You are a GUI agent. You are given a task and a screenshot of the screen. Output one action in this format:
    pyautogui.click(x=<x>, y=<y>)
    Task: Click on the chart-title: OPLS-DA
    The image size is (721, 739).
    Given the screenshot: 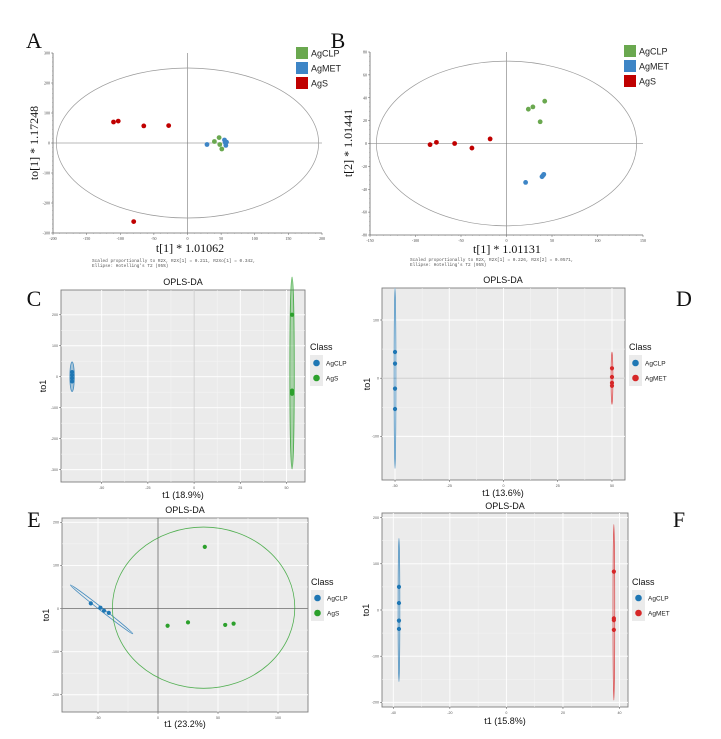 What is the action you would take?
    pyautogui.click(x=183, y=282)
    